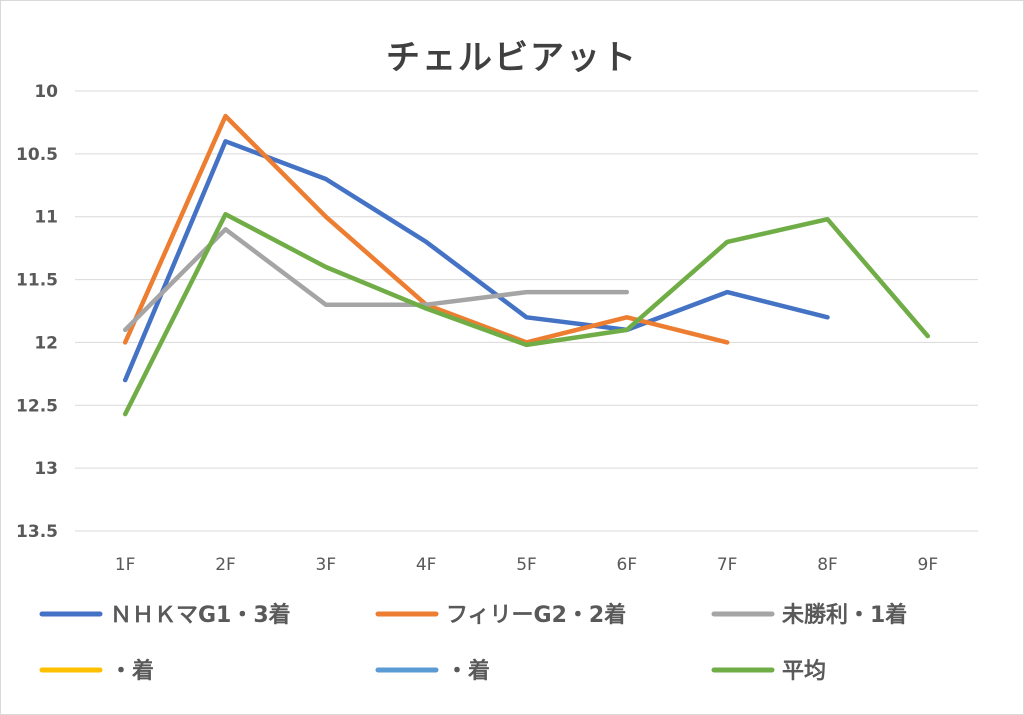 The width and height of the screenshot is (1024, 715). I want to click on x-tick-label: 6F, so click(627, 565).